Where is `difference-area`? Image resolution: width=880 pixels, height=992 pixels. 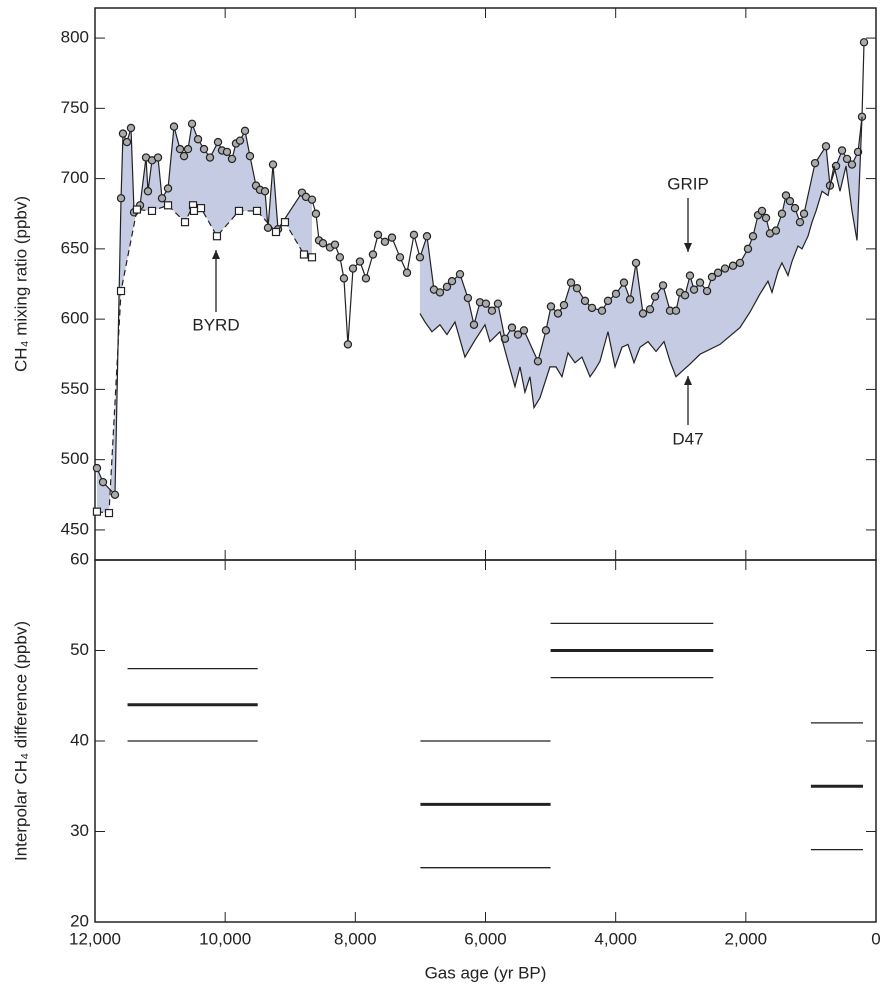
difference-area is located at coordinates (204, 318).